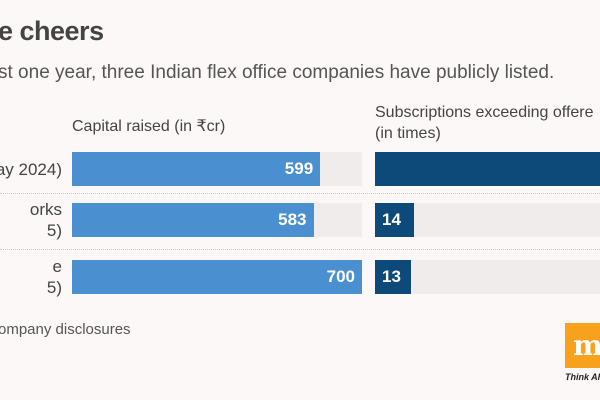 Image resolution: width=600 pixels, height=400 pixels. Describe the element at coordinates (582, 377) in the screenshot. I see `brand-tagline: Think Ahe` at that location.